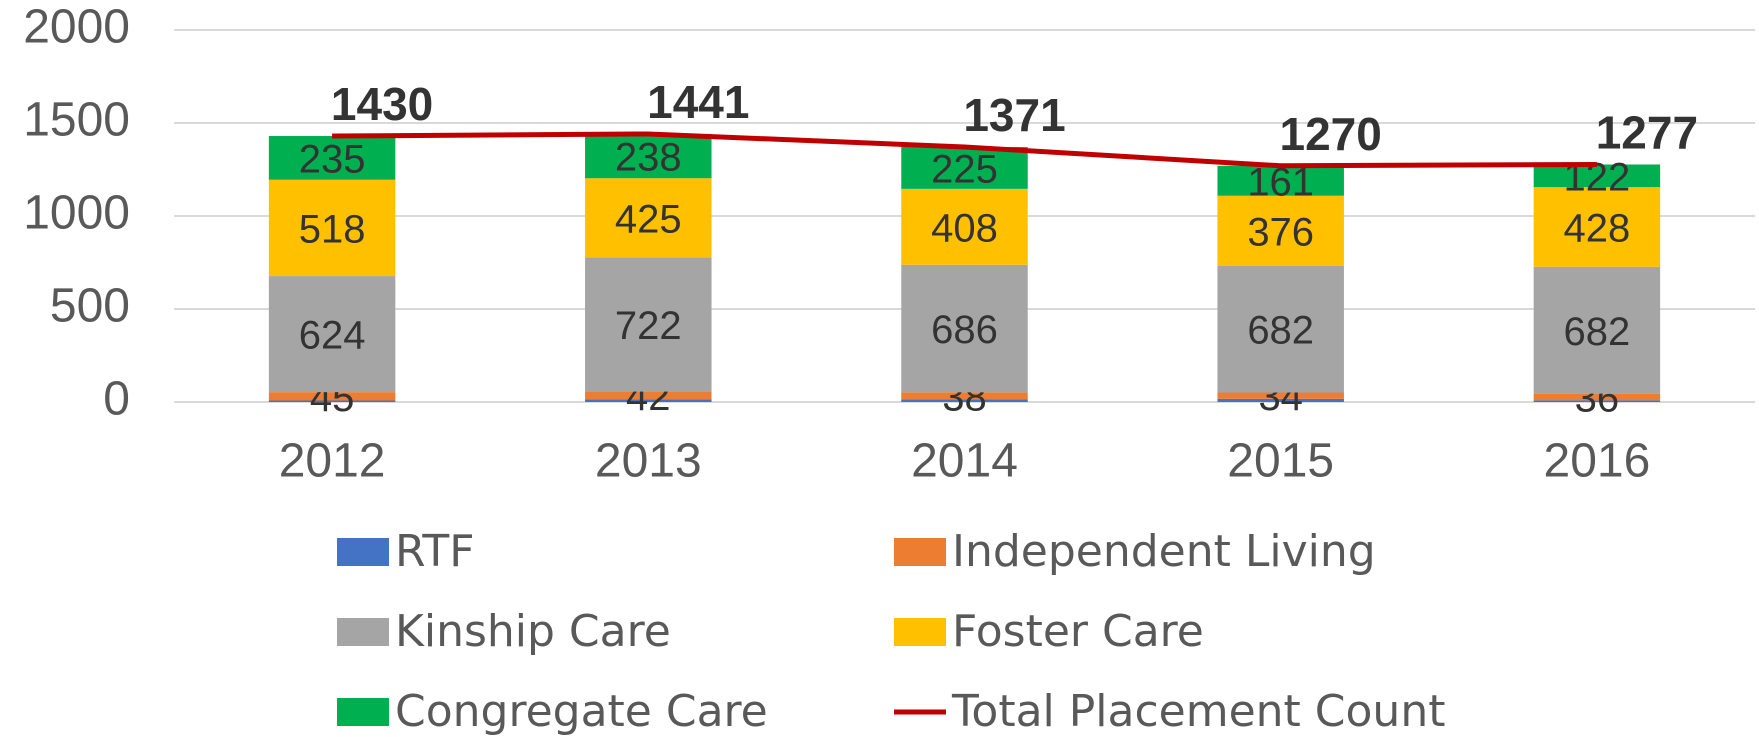  What do you see at coordinates (435, 551) in the screenshot?
I see `legend-label: RTF` at bounding box center [435, 551].